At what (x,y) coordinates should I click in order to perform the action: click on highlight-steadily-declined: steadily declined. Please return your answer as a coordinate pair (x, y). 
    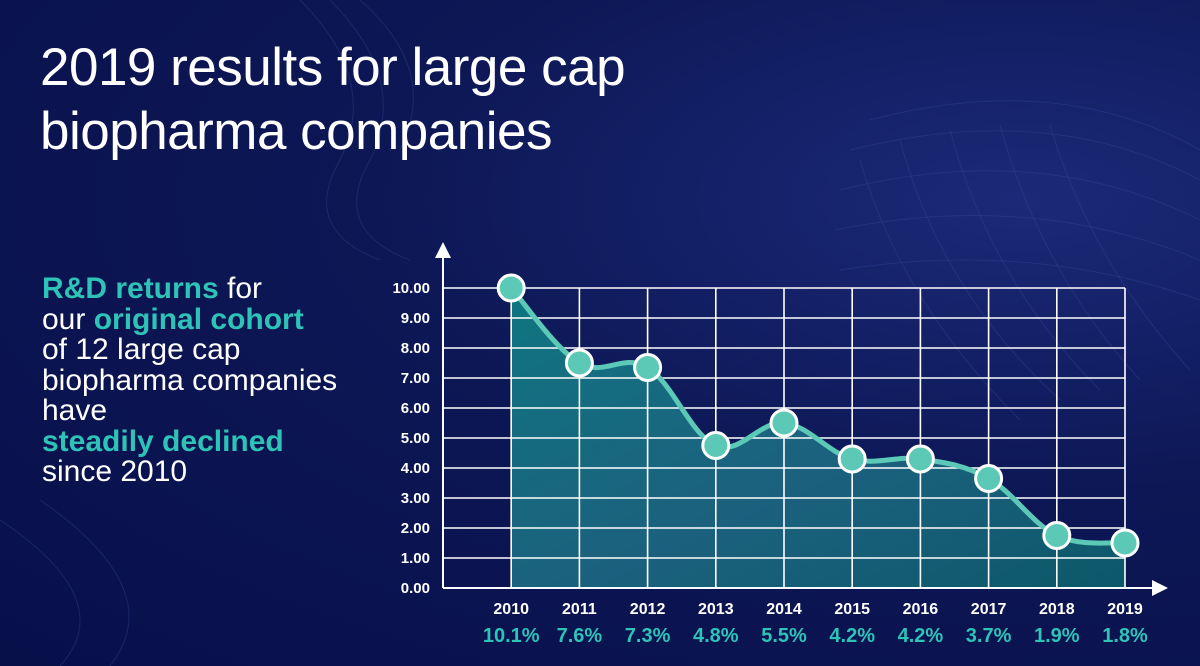
    Looking at the image, I should click on (163, 441).